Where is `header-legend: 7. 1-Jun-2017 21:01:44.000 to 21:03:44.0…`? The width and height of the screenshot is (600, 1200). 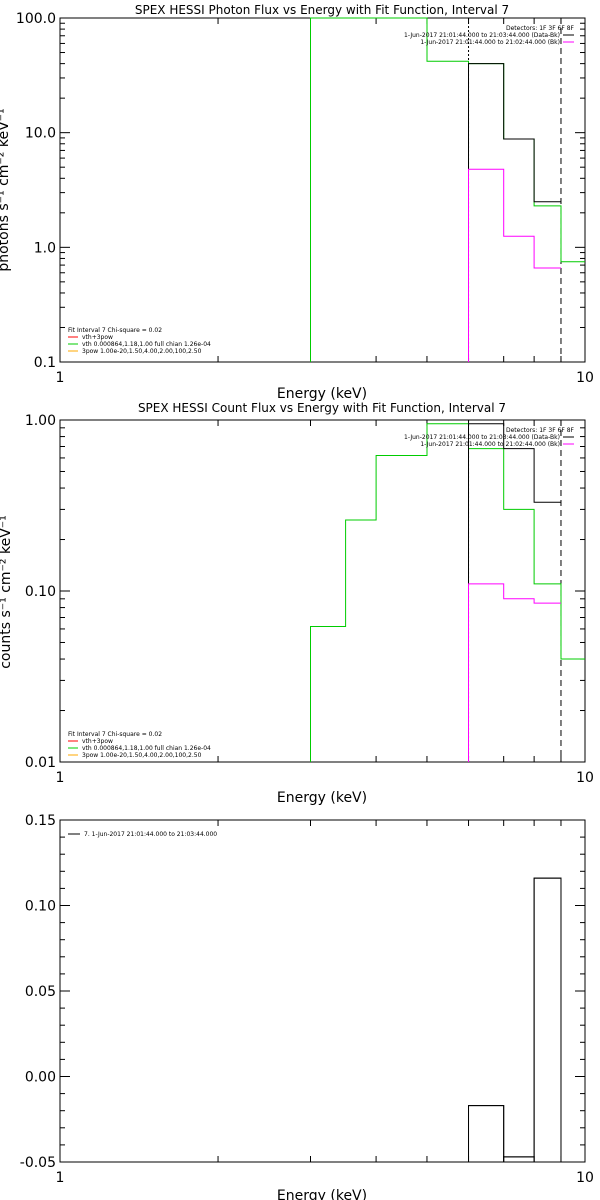 header-legend: 7. 1-Jun-2017 21:01:44.000 to 21:03:44.0… is located at coordinates (142, 834).